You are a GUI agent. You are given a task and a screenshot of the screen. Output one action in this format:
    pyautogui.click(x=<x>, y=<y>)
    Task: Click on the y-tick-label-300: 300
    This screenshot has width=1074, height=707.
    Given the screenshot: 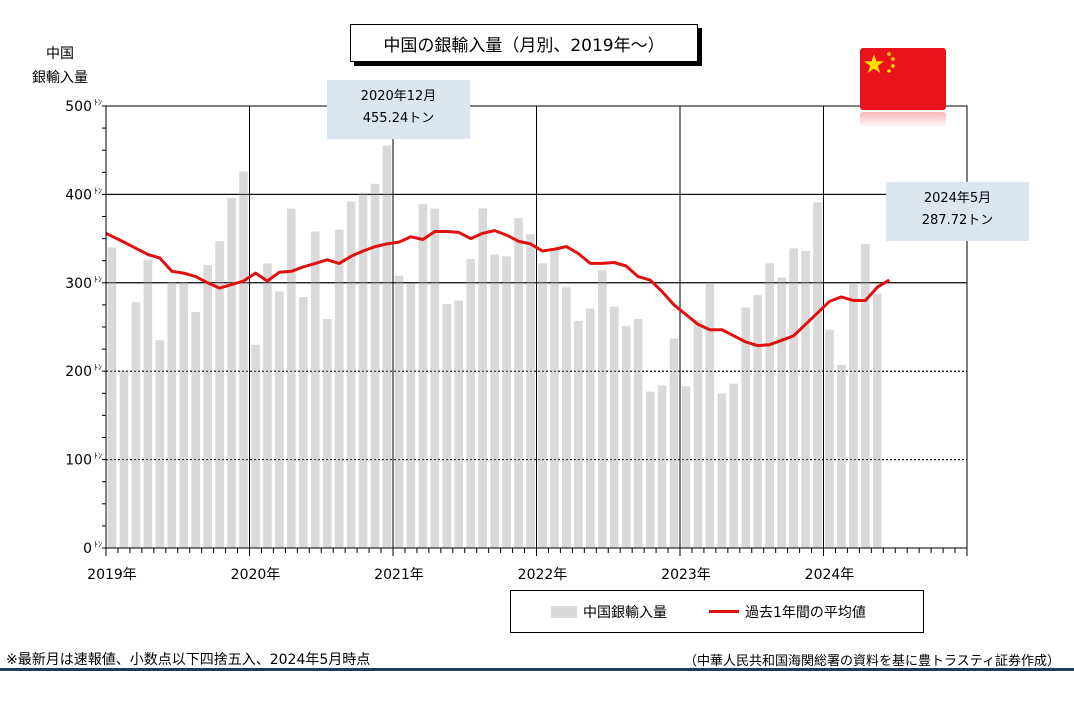 What is the action you would take?
    pyautogui.click(x=78, y=284)
    